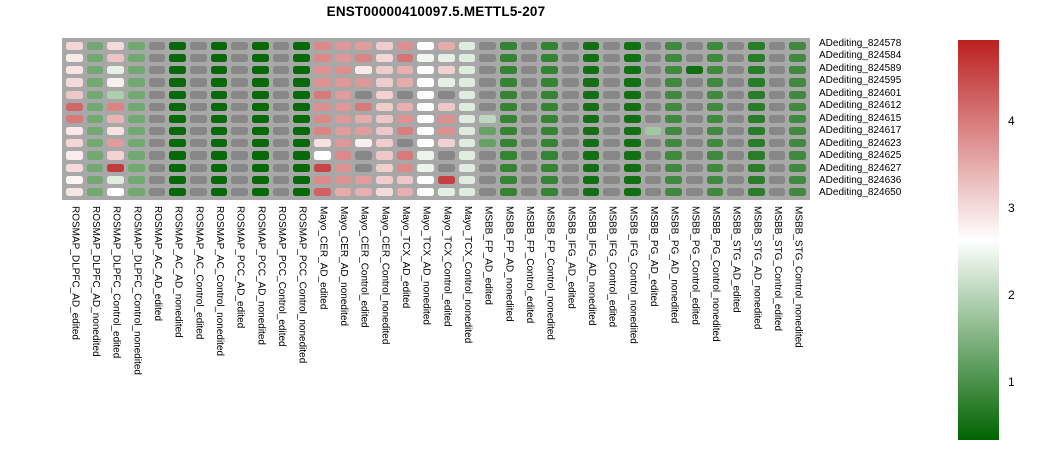  Describe the element at coordinates (323, 258) in the screenshot. I see `column-label: Mayo_CER_AD_edited` at that location.